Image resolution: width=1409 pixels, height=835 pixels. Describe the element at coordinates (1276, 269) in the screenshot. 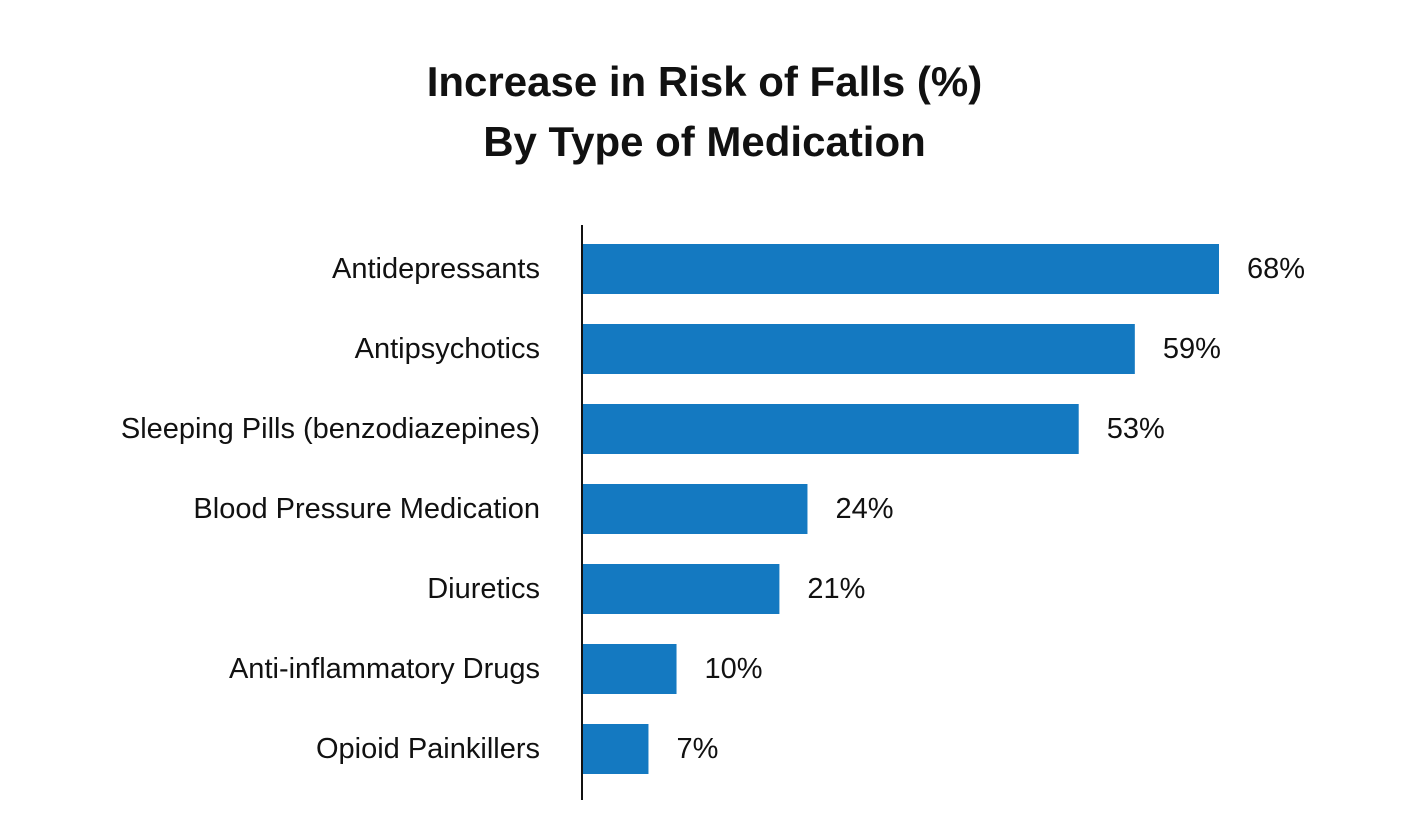

I see `value-label-1: 68%` at that location.